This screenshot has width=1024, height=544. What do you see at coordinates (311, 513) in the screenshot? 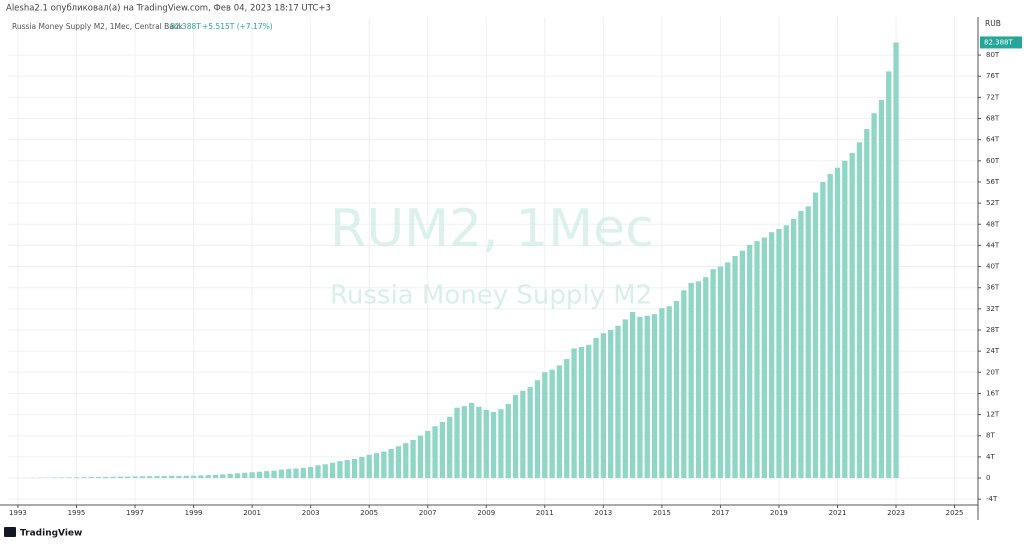
I see `x-tick-label: 2003` at bounding box center [311, 513].